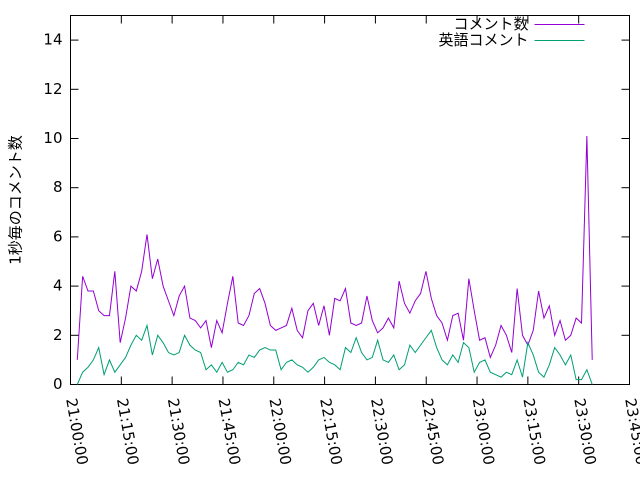  Describe the element at coordinates (58, 384) in the screenshot. I see `y-tick-label: 0` at that location.